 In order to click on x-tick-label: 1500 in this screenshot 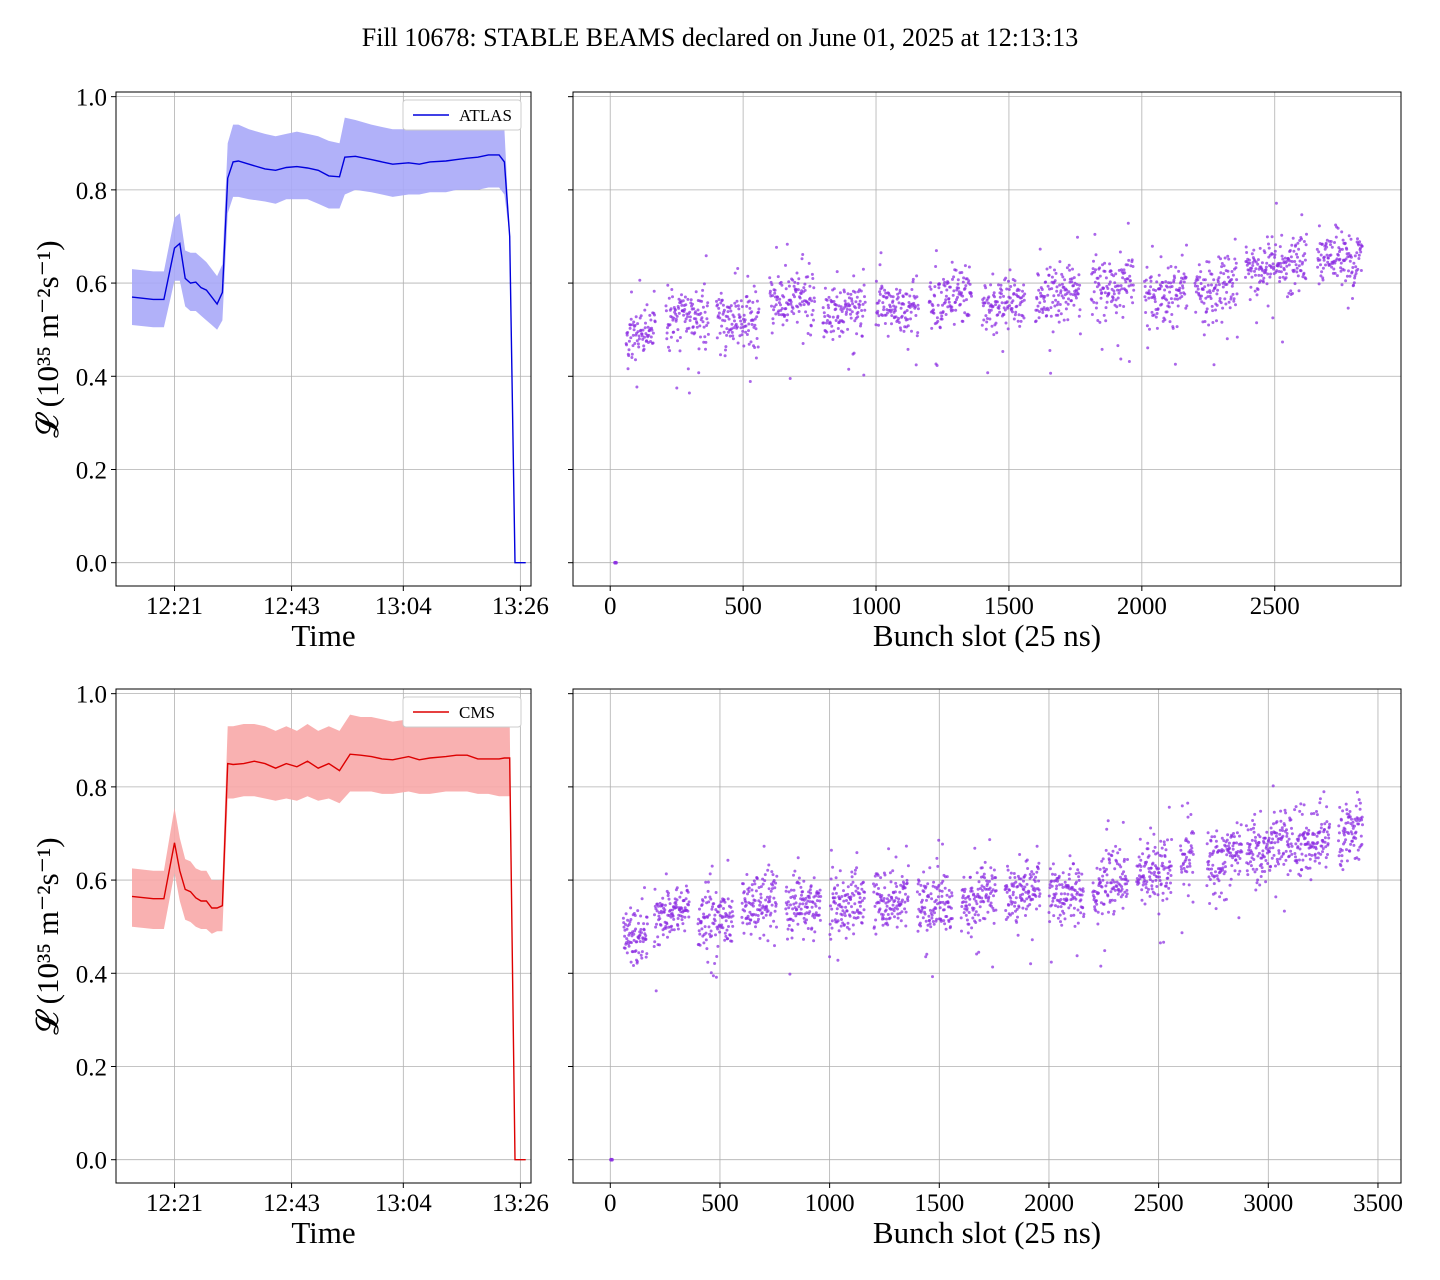, I will do `click(1009, 606)`.